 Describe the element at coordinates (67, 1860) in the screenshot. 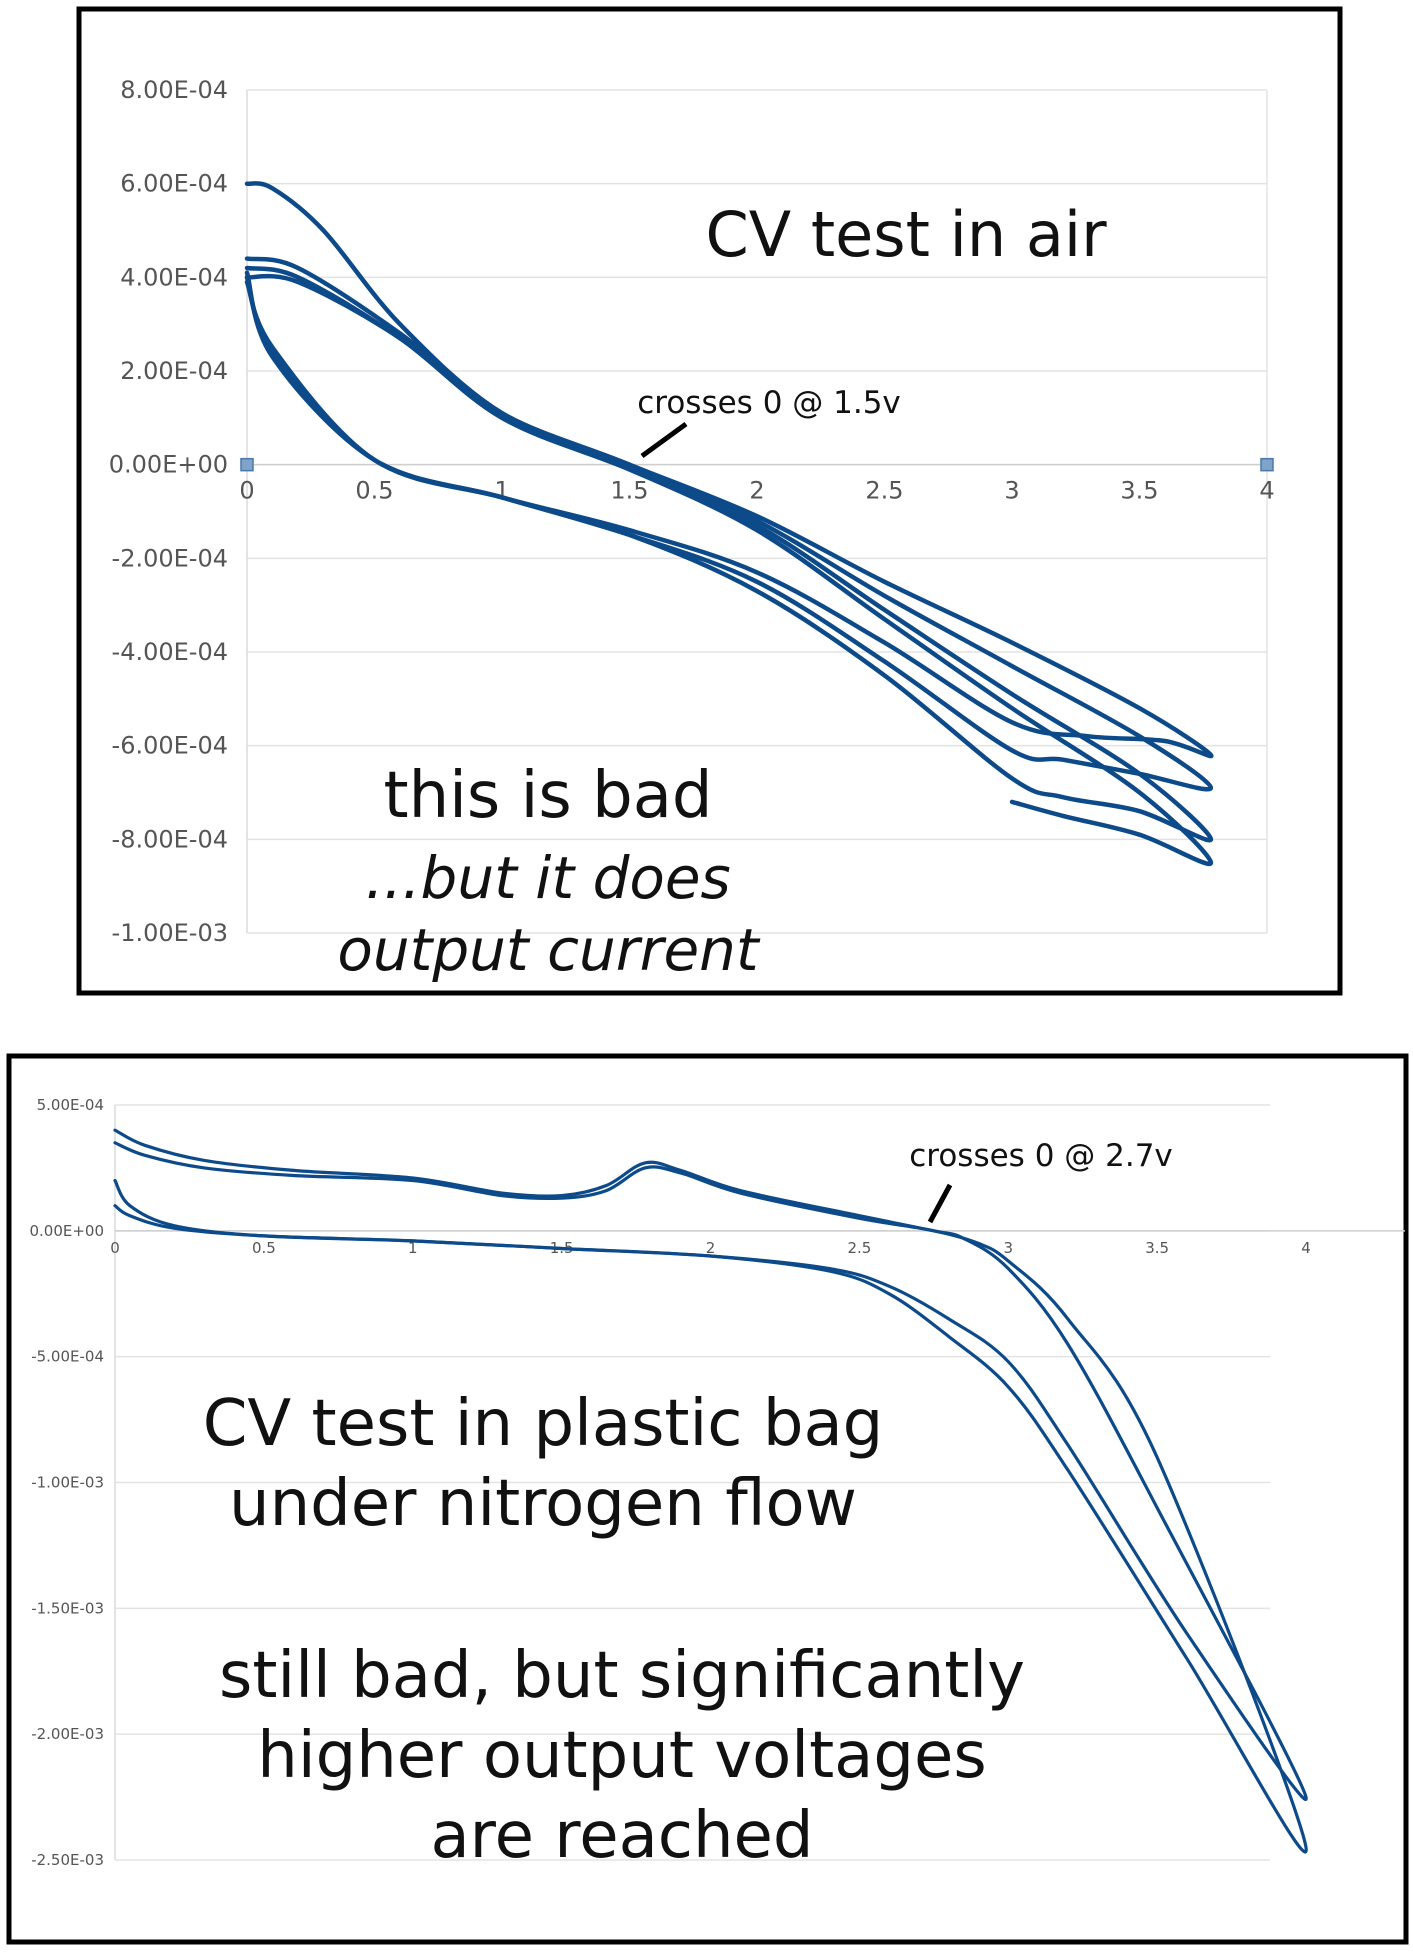

I see `bottom-y-tick-label: -2.50E-03` at that location.